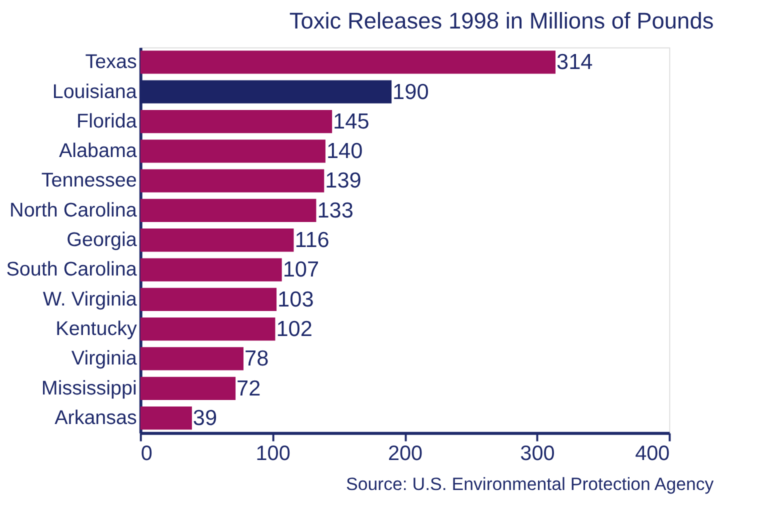 This screenshot has height=506, width=773. What do you see at coordinates (537, 454) in the screenshot?
I see `x-tick-label: 300` at bounding box center [537, 454].